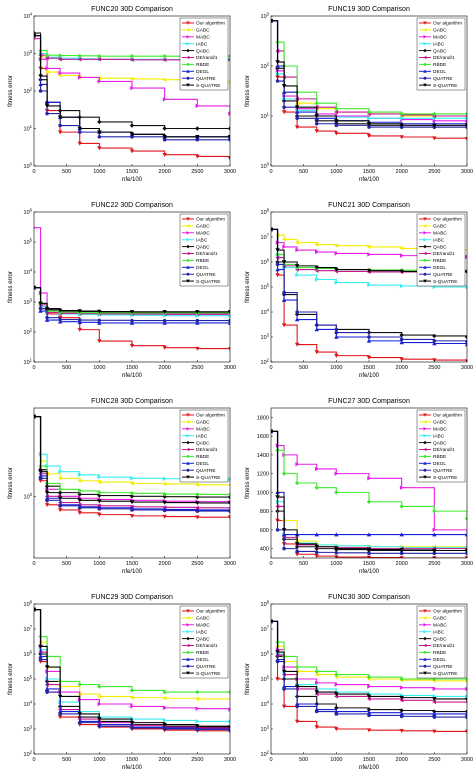 This screenshot has height=783, width=474. Describe the element at coordinates (263, 456) in the screenshot. I see `y-tick-label: 1400` at that location.